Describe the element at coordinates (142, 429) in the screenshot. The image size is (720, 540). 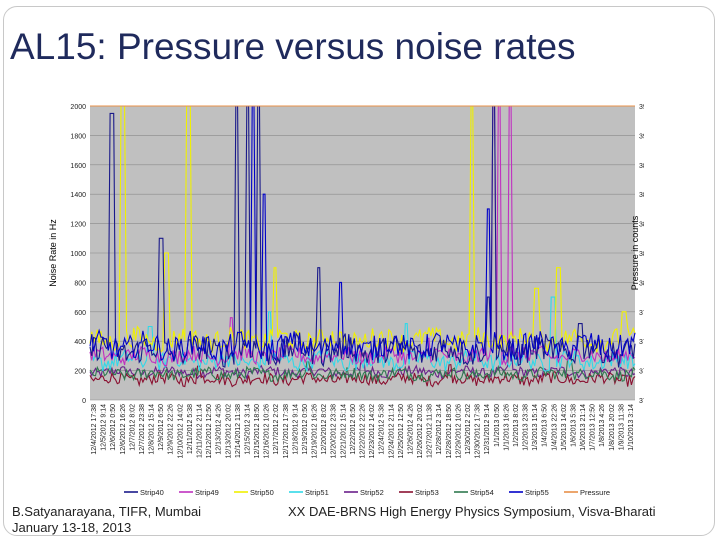
I see `x-tick-label: 12/7/2012 23:38` at that location.